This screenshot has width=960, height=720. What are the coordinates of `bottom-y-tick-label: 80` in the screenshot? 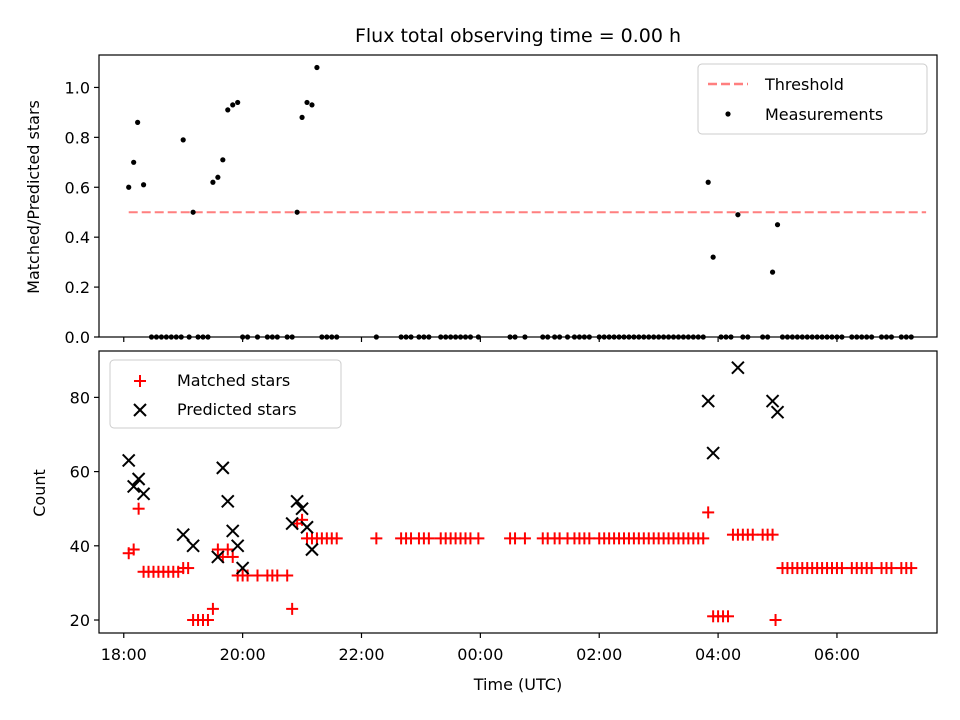 It's located at (80, 397).